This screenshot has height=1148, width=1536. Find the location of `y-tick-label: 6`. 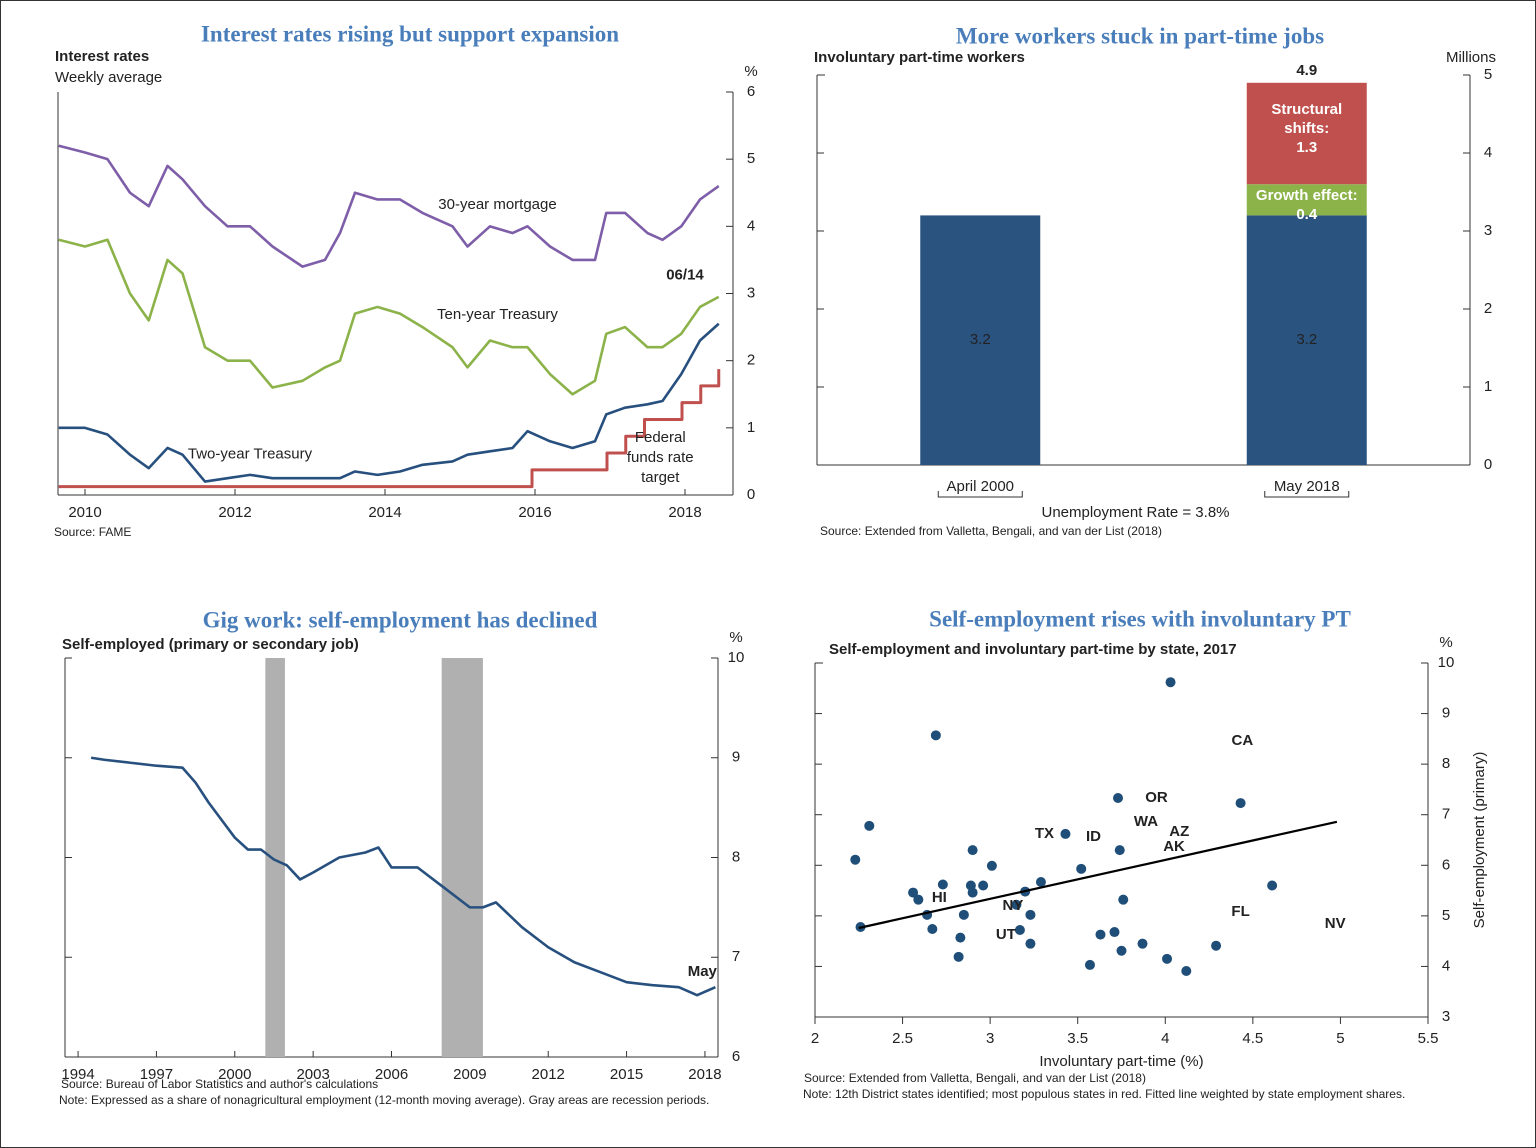

y-tick-label: 6 is located at coordinates (751, 91).